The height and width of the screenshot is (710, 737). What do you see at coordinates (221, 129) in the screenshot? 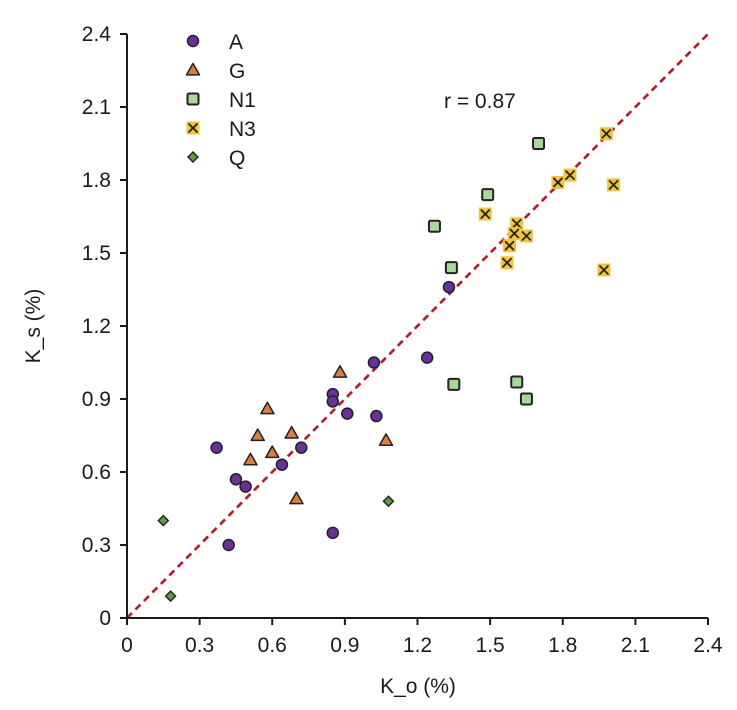
I see `legend-item-n3: N3` at bounding box center [221, 129].